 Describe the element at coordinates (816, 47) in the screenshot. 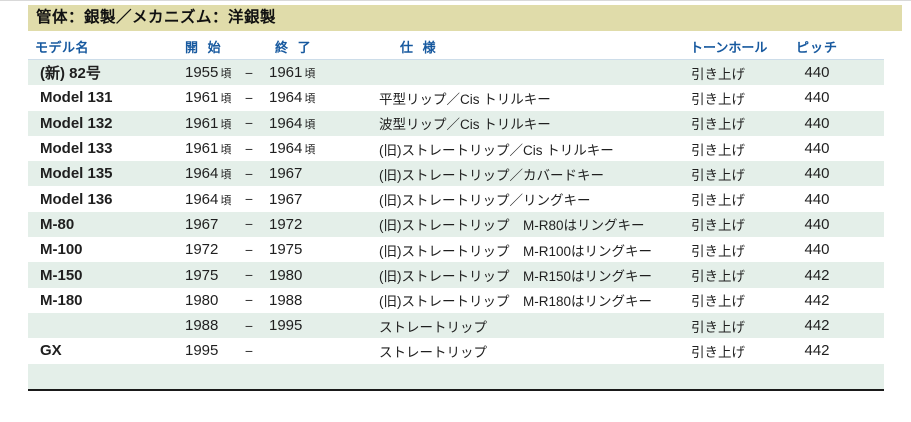

I see `column-header-pitch: ピッチ` at that location.